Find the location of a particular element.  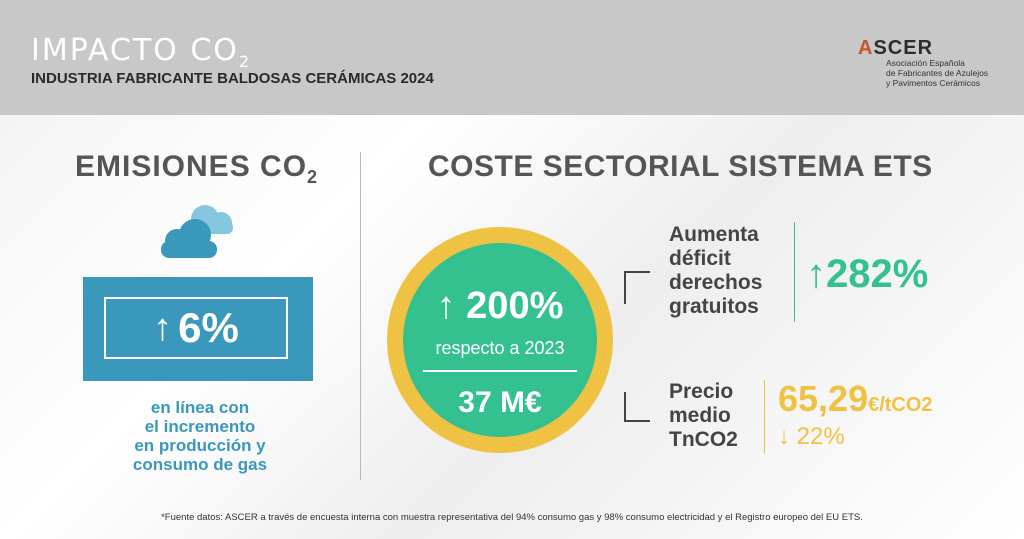

cost-circle-inner: ↑ 200% respecto a 2023 37 M€ is located at coordinates (500, 340).